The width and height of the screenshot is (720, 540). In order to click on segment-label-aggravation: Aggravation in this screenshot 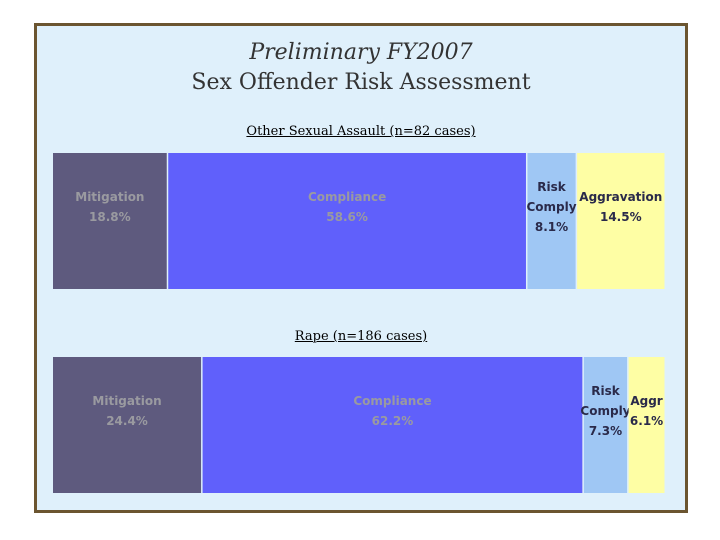, I will do `click(620, 197)`.